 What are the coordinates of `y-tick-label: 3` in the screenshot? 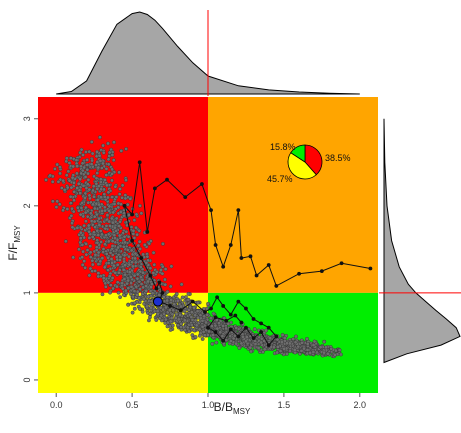 It's located at (27, 118).